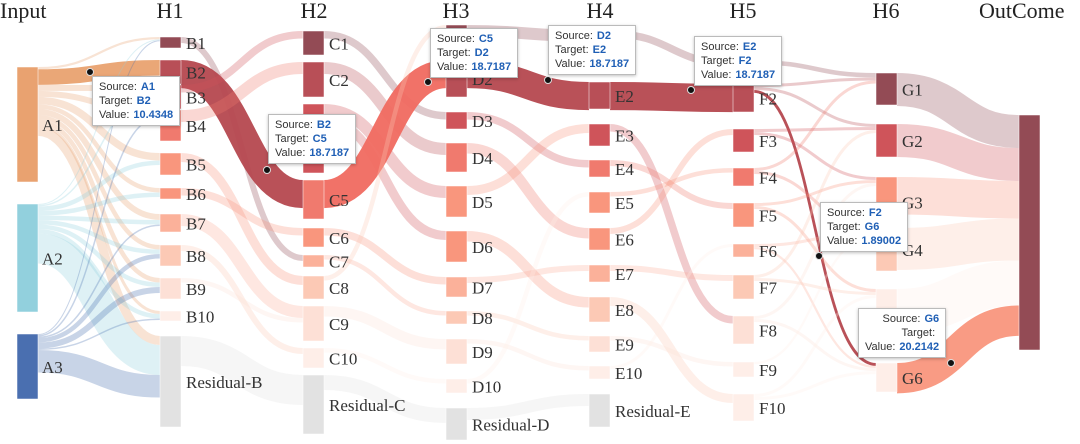 The height and width of the screenshot is (444, 1080). What do you see at coordinates (528, 326) in the screenshot?
I see `link-D8-E9` at bounding box center [528, 326].